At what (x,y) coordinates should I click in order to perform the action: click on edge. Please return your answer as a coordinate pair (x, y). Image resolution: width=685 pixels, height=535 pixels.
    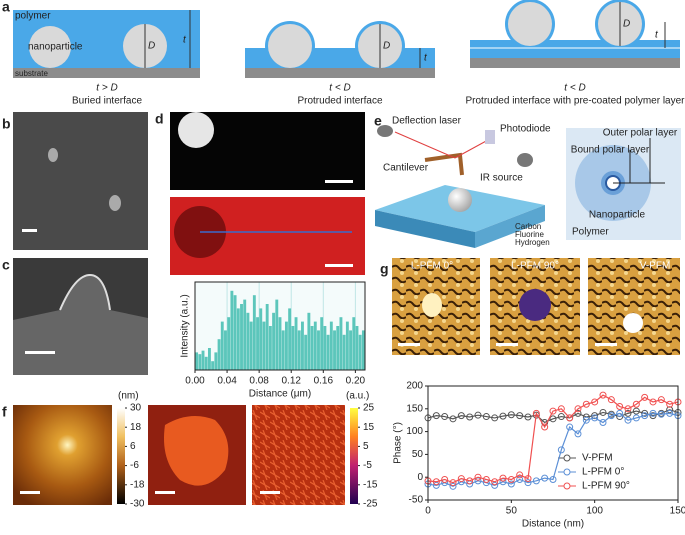
    Looking at the image, I should click on (85, 292).